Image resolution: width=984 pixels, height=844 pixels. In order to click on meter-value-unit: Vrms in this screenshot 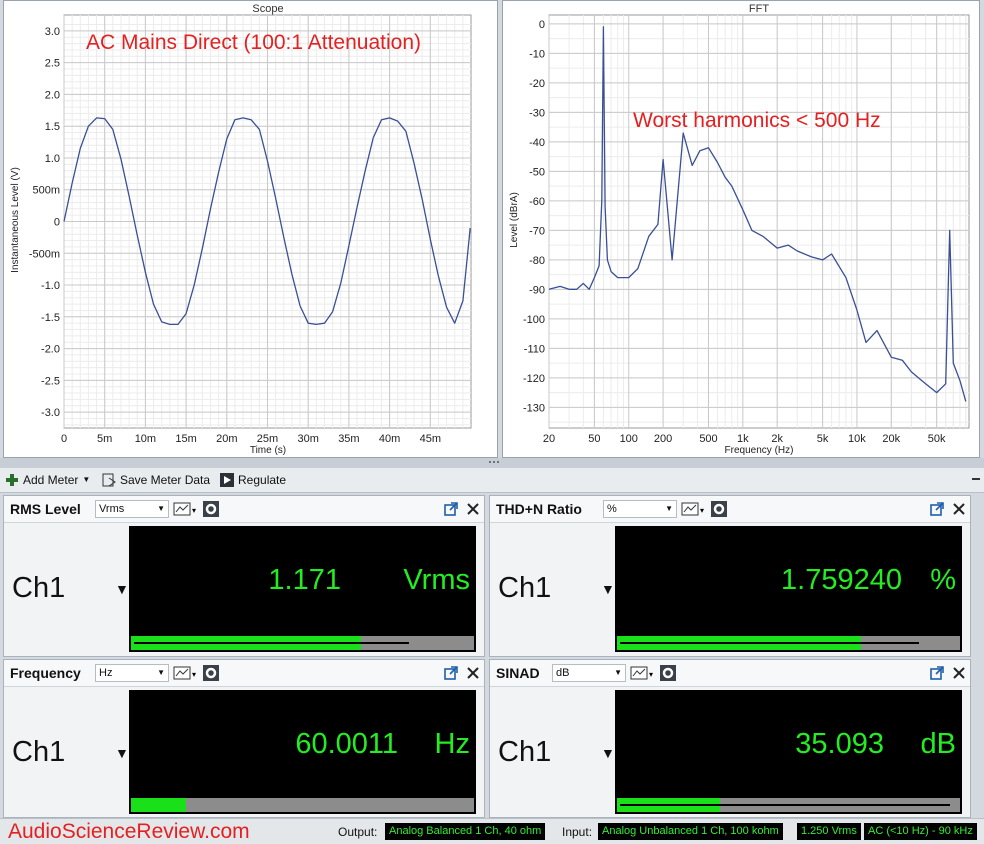, I will do `click(436, 580)`.